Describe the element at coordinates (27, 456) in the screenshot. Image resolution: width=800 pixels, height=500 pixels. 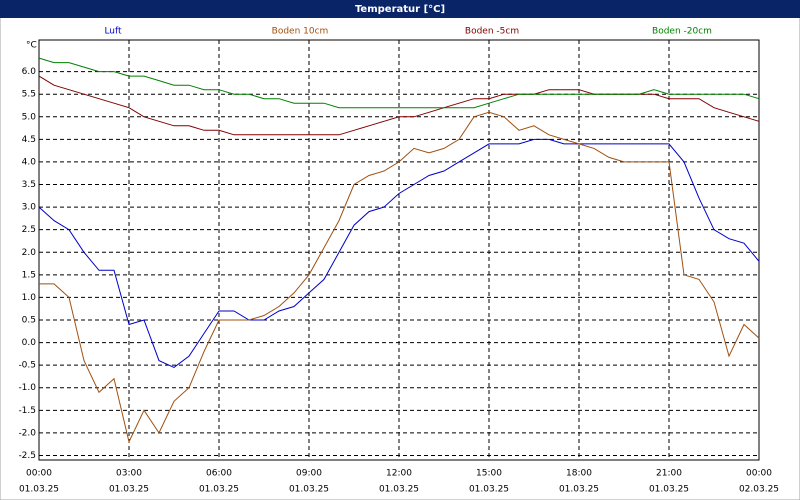
I see `y-tick-label: -2.5` at that location.